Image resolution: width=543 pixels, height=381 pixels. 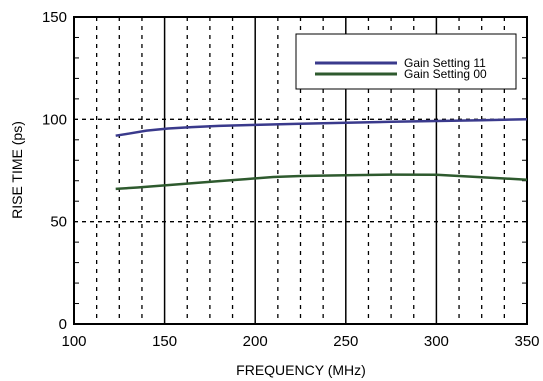 What do you see at coordinates (255, 341) in the screenshot?
I see `x-tick-label: 200` at bounding box center [255, 341].